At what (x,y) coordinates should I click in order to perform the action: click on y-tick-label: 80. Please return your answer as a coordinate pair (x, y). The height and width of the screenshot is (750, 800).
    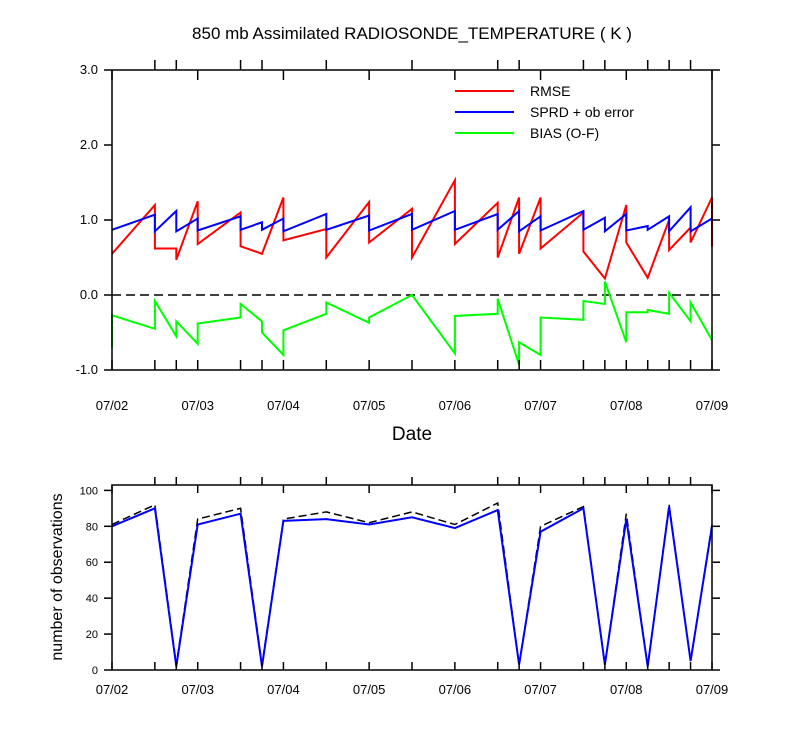
    Looking at the image, I should click on (92, 527).